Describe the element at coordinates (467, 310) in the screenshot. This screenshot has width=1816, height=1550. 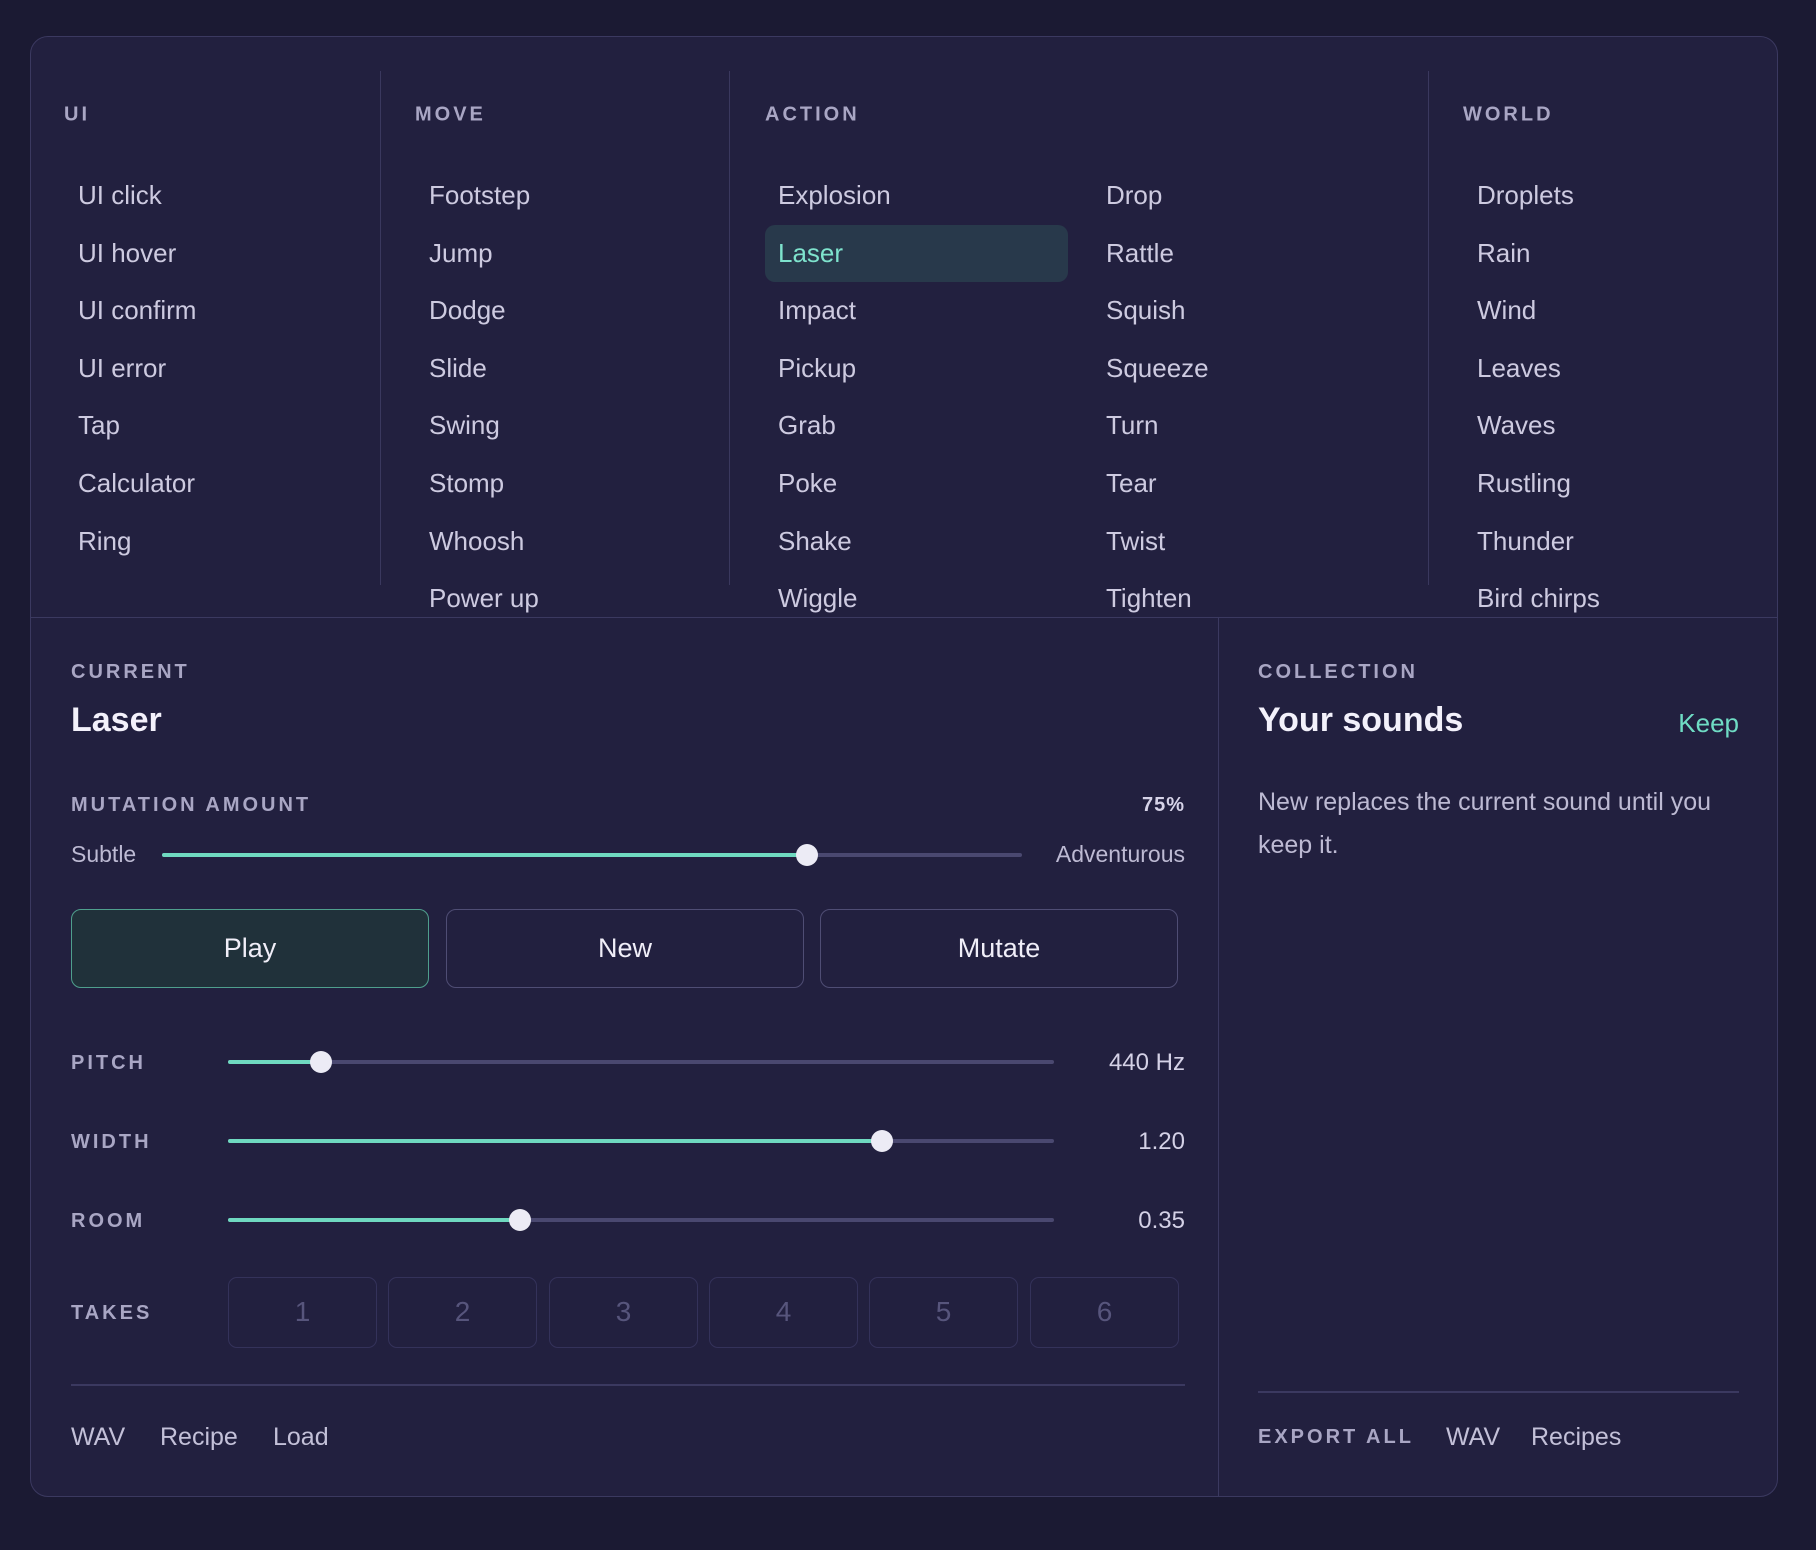
I see `sound-item-dodge: Dodge` at that location.